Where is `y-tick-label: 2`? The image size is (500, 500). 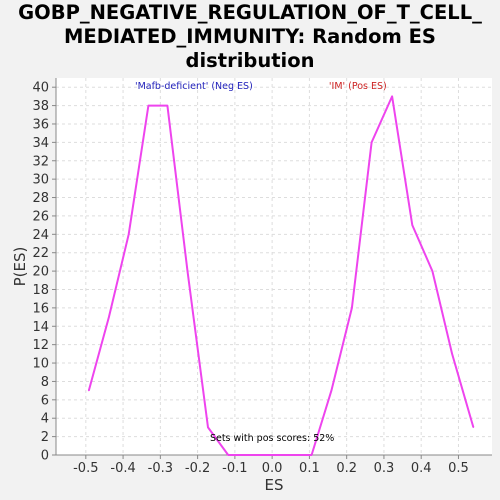 y-tick-label: 2 is located at coordinates (45, 437).